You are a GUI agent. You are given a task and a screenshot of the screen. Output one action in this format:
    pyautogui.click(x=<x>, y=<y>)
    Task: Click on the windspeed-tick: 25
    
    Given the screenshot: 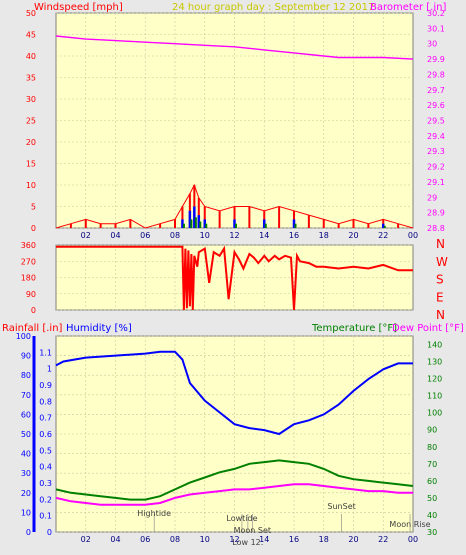 What is the action you would take?
    pyautogui.click(x=31, y=121)
    